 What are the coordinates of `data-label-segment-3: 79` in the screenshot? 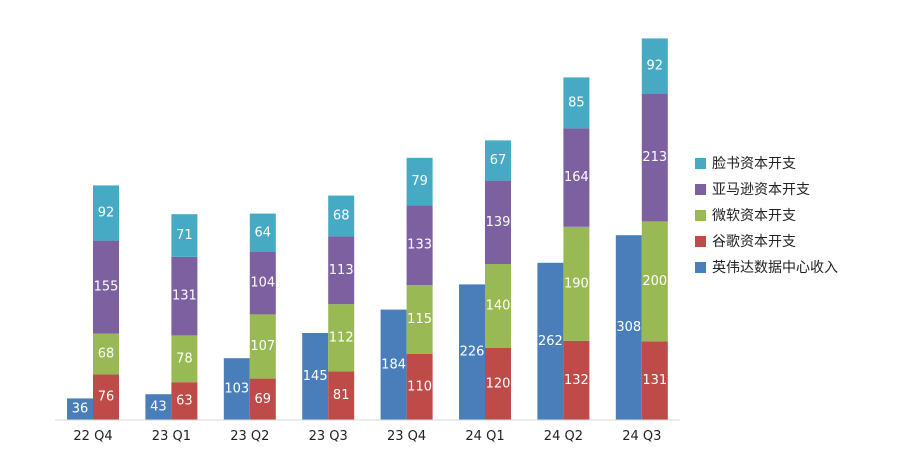 It's located at (419, 181).